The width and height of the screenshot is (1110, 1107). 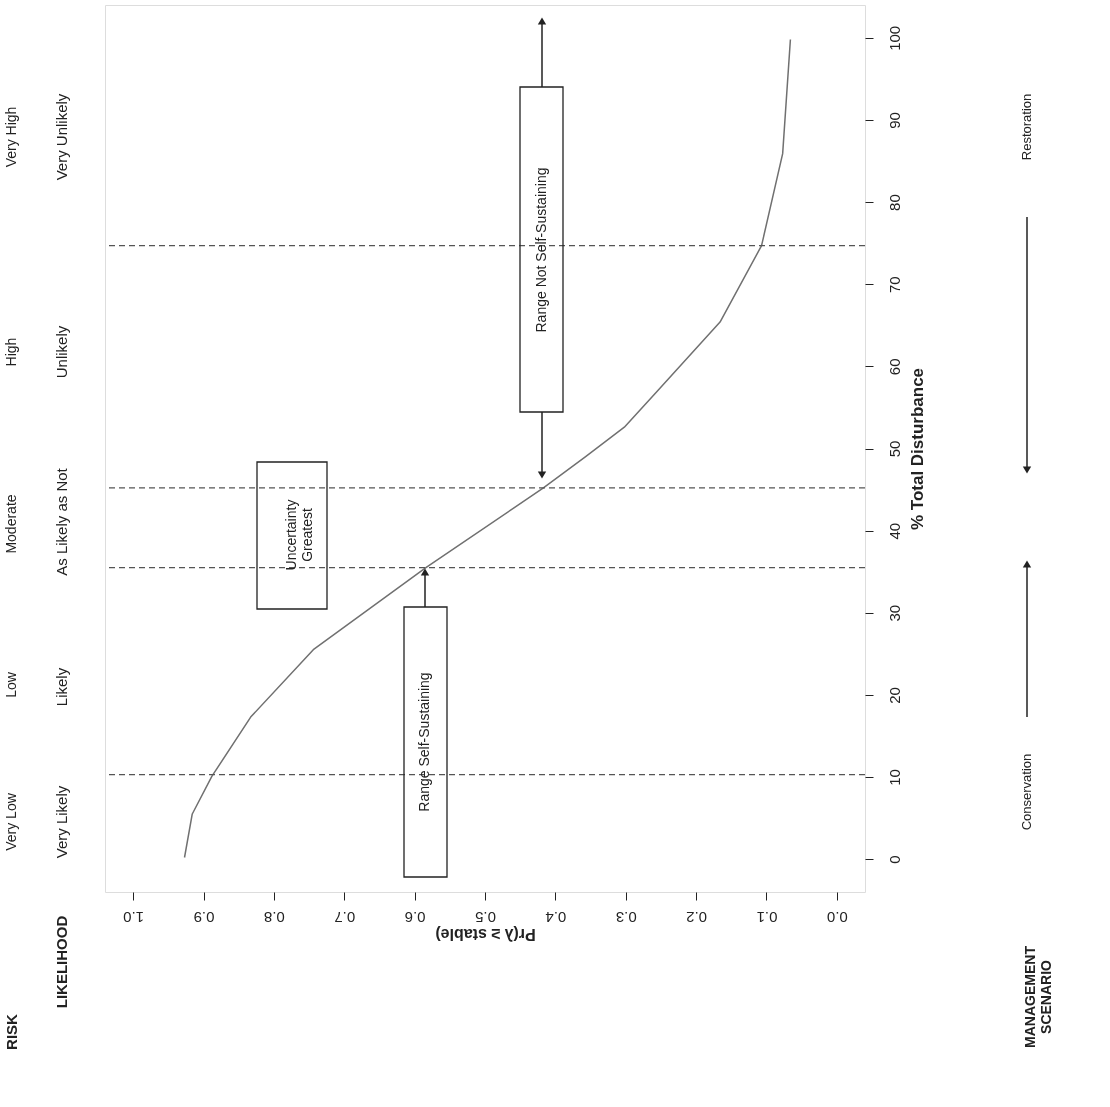 I want to click on y-tick-label: 80, so click(x=894, y=202).